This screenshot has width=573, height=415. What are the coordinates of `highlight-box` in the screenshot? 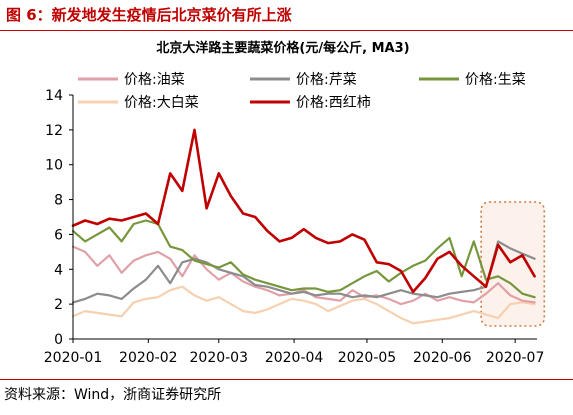 It's located at (513, 264).